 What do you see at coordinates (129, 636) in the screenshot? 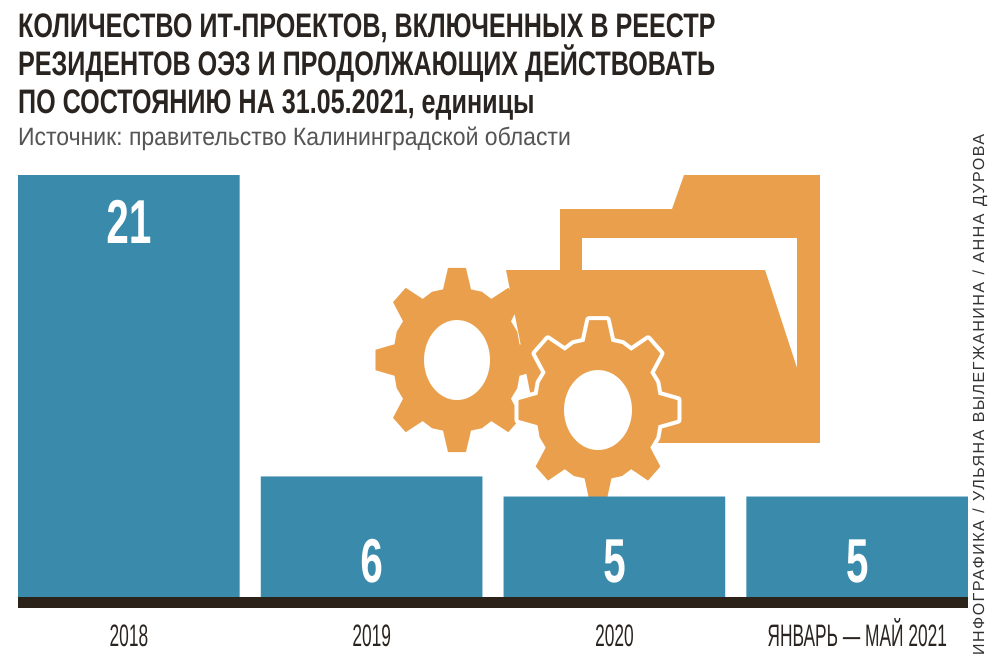
I see `x-tick-label: 2018` at bounding box center [129, 636].